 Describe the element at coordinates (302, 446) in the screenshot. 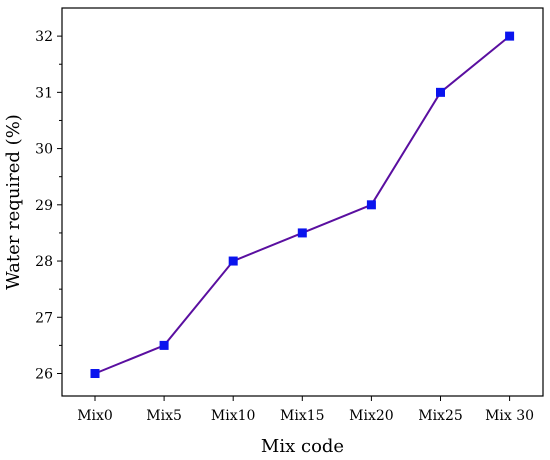

I see `x-axis-title: Mix code` at that location.